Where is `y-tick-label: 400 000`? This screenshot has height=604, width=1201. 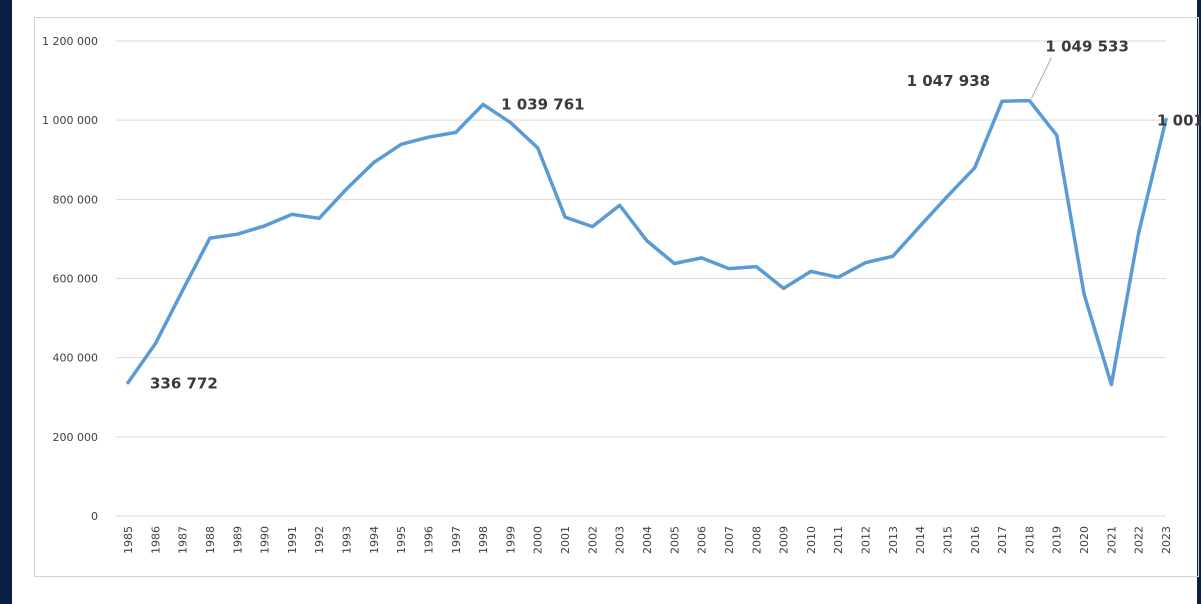
y-tick-label: 400 000 is located at coordinates (76, 358).